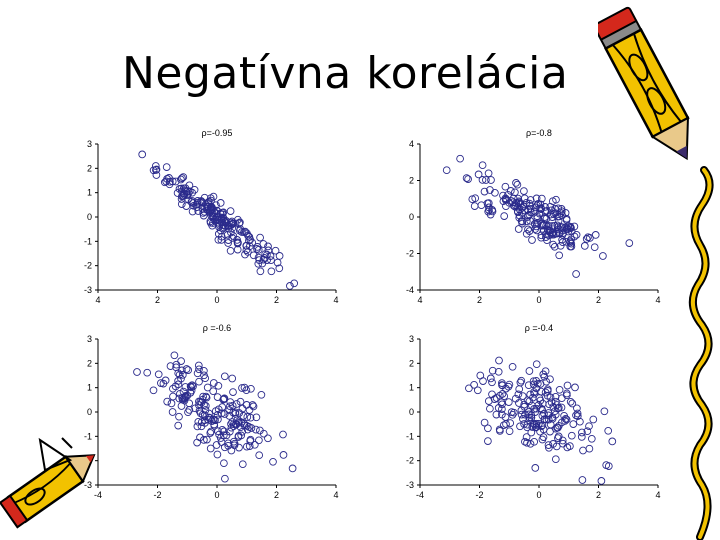 The image size is (720, 540). I want to click on chart-title: ρ =-0.6, so click(217, 328).